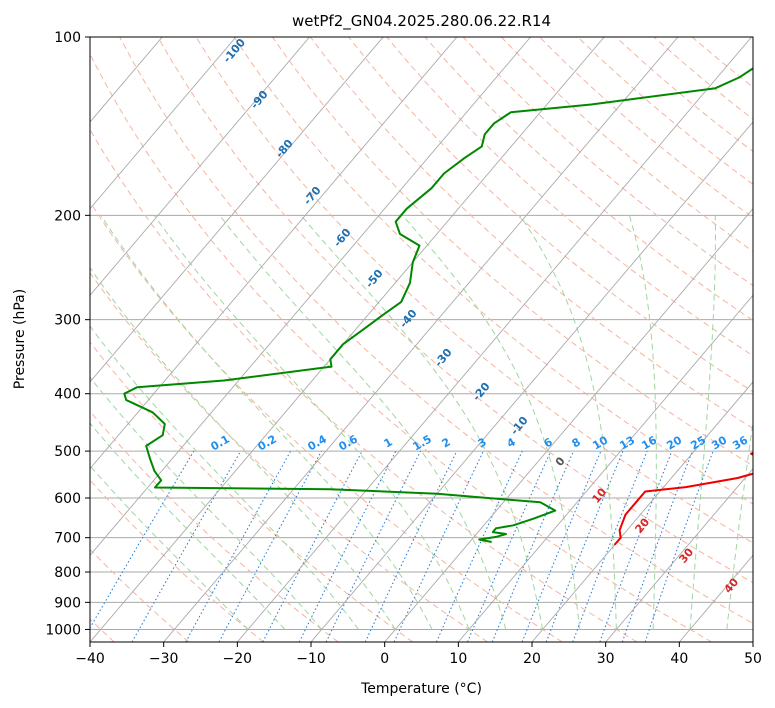  What do you see at coordinates (234, 51) in the screenshot?
I see `dry-adiabat-label: -100` at bounding box center [234, 51].